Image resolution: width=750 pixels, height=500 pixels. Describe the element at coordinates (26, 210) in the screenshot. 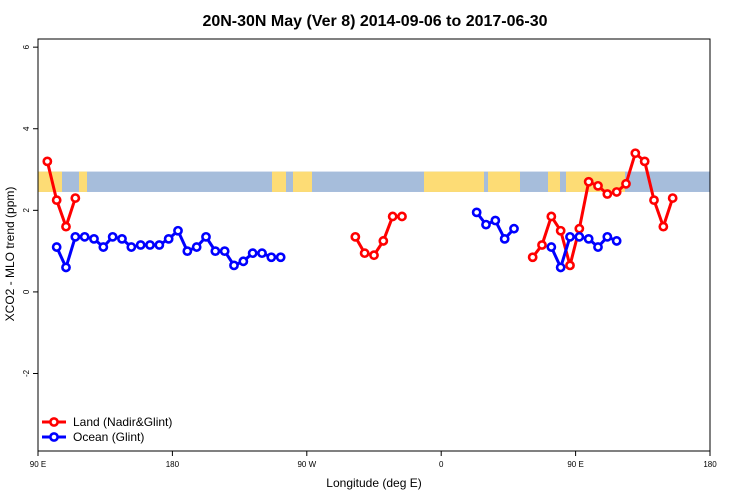

I see `y-tick-label: 2` at that location.